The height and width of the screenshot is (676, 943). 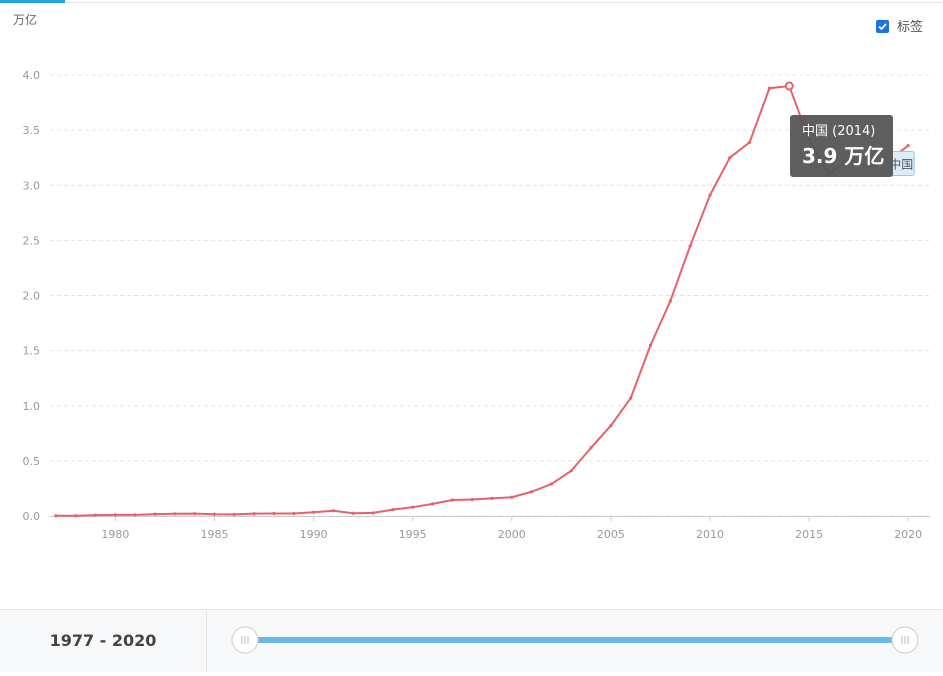 I want to click on x-tick-label: 2015, so click(x=809, y=534).